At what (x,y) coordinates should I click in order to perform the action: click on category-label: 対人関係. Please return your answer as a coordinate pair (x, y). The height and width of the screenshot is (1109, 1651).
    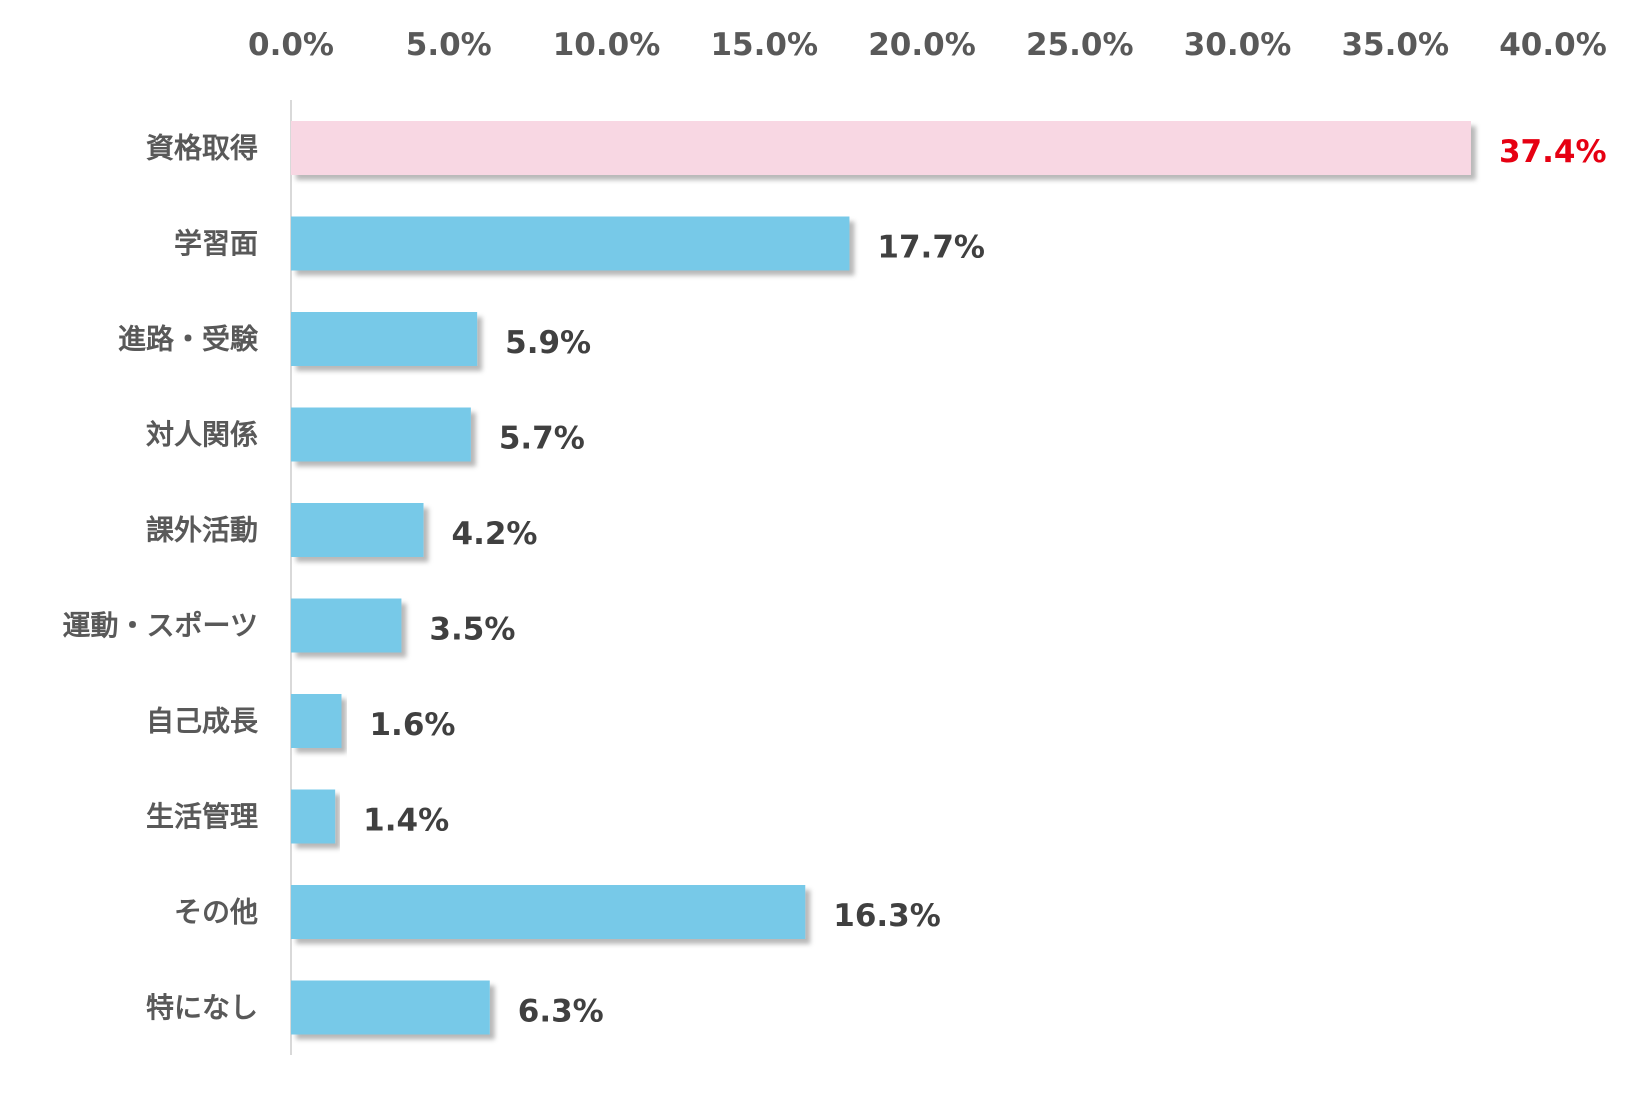
    Looking at the image, I should click on (202, 434).